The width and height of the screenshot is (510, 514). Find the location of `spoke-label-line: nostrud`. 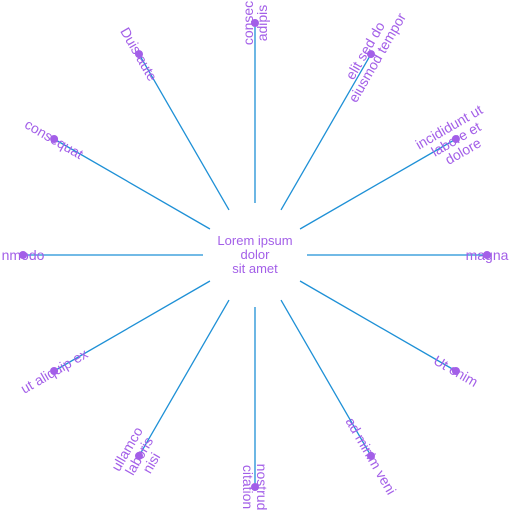

spoke-label-line: nostrud is located at coordinates (262, 487).